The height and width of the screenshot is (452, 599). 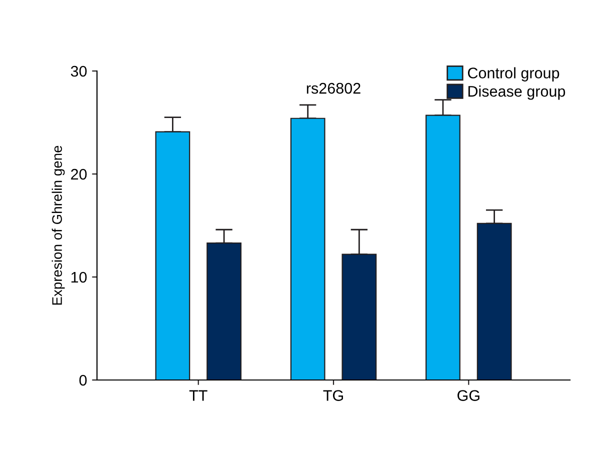 I want to click on y-axis-title: Expresion of Ghrelin gene, so click(x=58, y=225).